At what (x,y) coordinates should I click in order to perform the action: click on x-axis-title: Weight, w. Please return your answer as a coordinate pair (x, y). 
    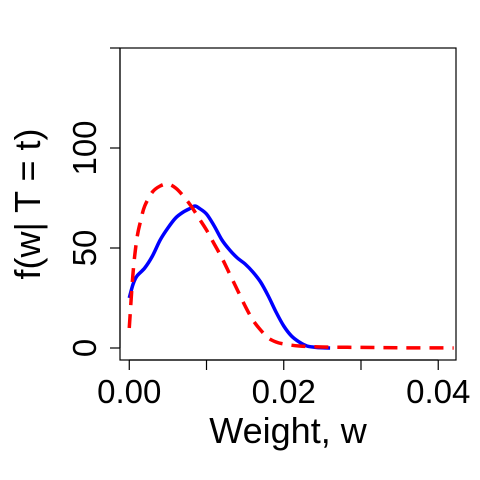
    Looking at the image, I should click on (288, 430).